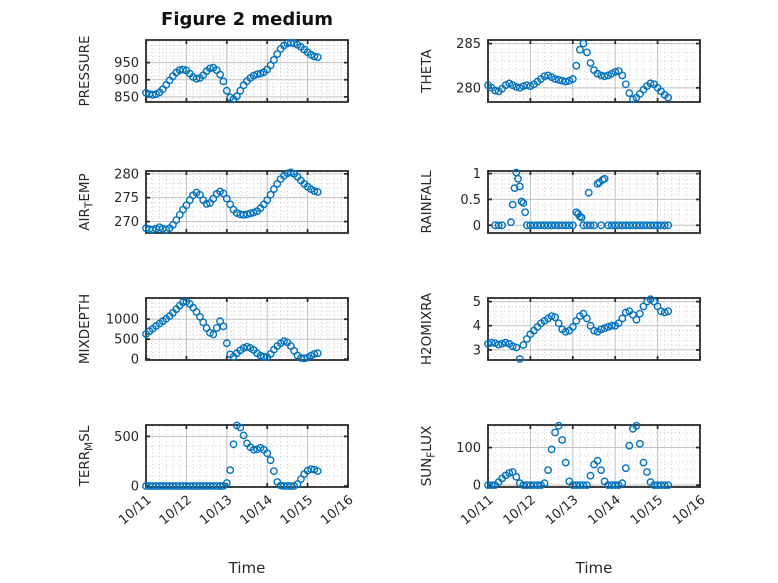 This screenshot has width=778, height=583. Describe the element at coordinates (247, 19) in the screenshot. I see `figure-title: Figure 2 medium` at that location.